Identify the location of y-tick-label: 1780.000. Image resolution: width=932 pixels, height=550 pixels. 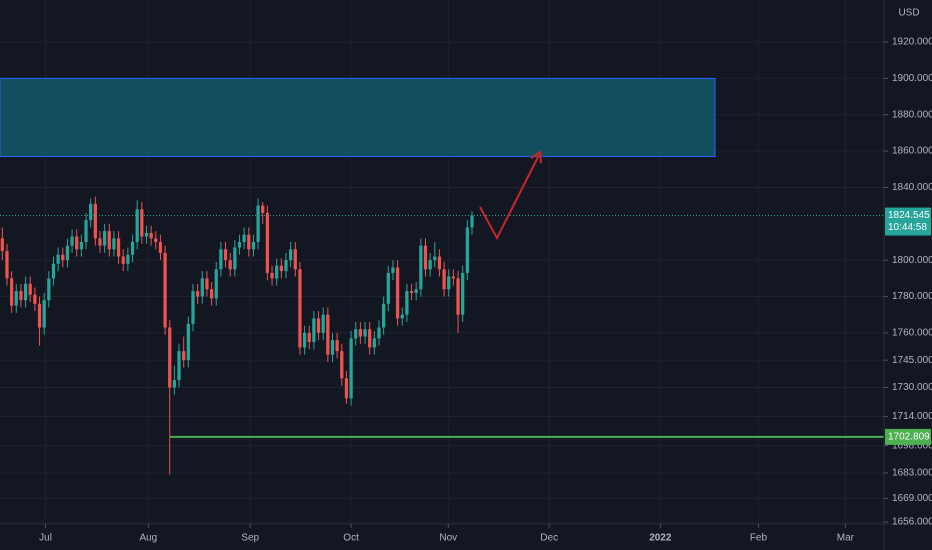
(912, 296).